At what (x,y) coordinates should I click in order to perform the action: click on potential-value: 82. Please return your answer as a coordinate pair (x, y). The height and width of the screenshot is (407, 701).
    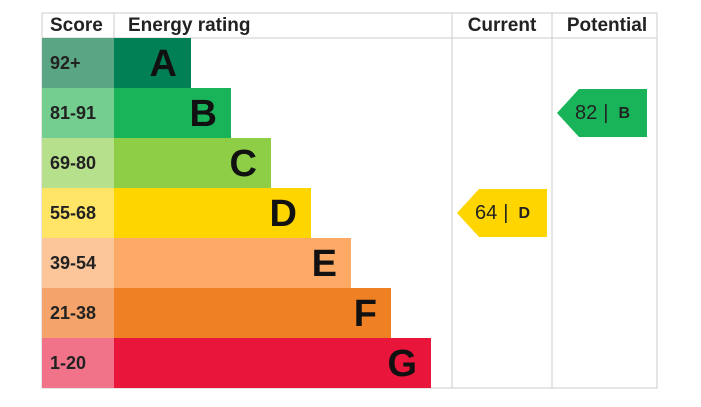
    Looking at the image, I should click on (586, 113).